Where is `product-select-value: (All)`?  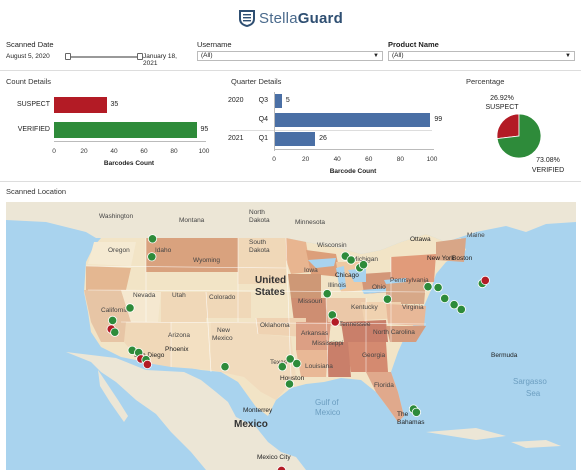
product-select-value: (All) is located at coordinates (398, 55).